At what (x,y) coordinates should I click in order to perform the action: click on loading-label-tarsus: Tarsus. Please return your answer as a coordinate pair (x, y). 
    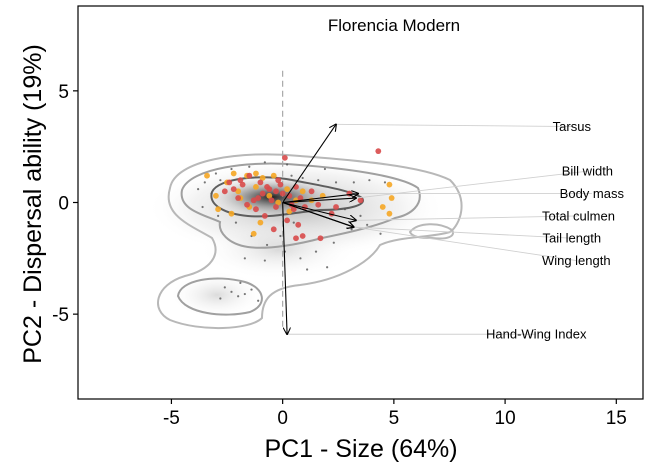
    Looking at the image, I should click on (572, 126).